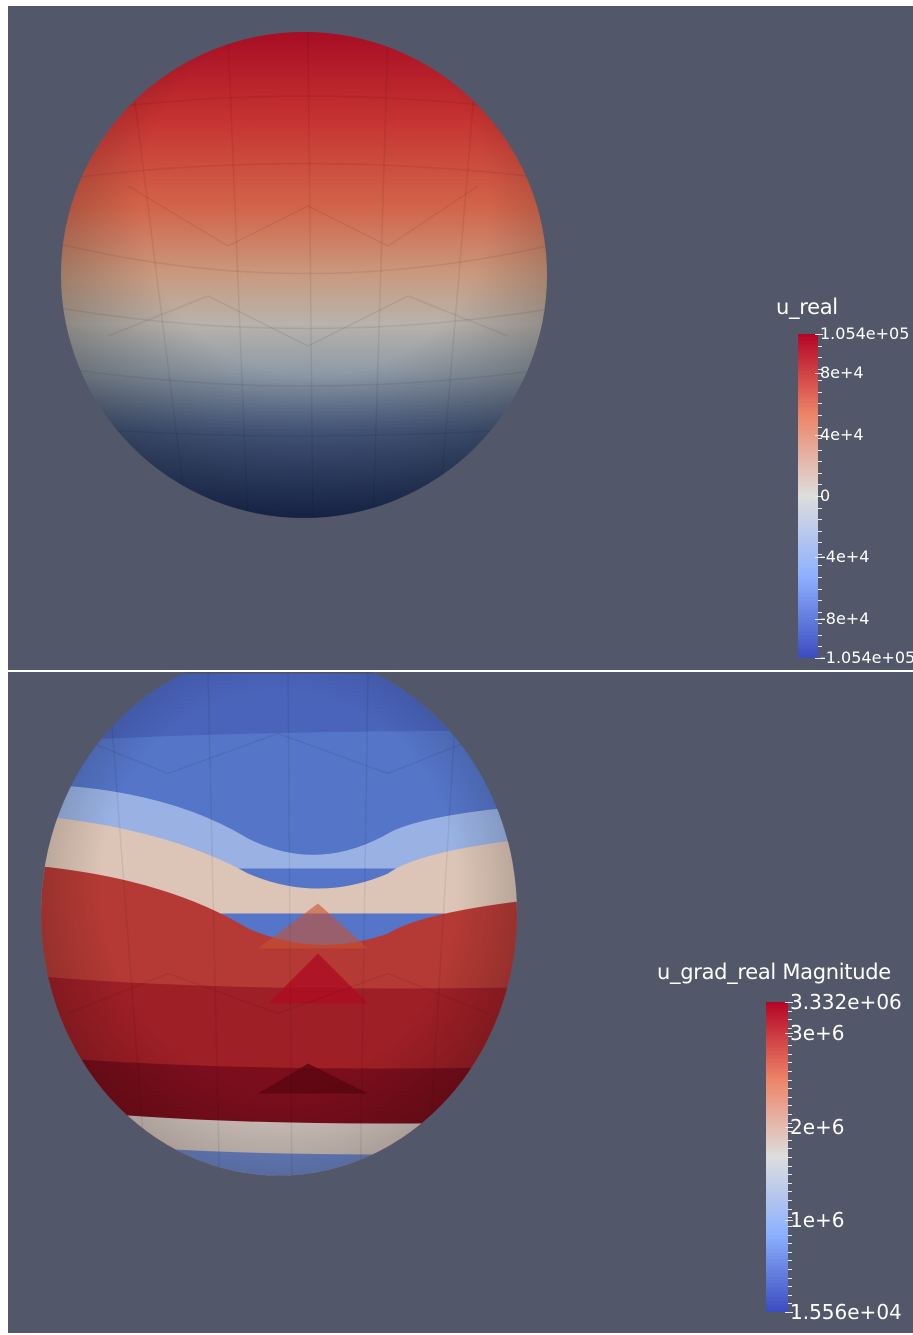  Describe the element at coordinates (846, 1002) in the screenshot. I see `colorbar-tick-label: 3.332e+06` at that location.